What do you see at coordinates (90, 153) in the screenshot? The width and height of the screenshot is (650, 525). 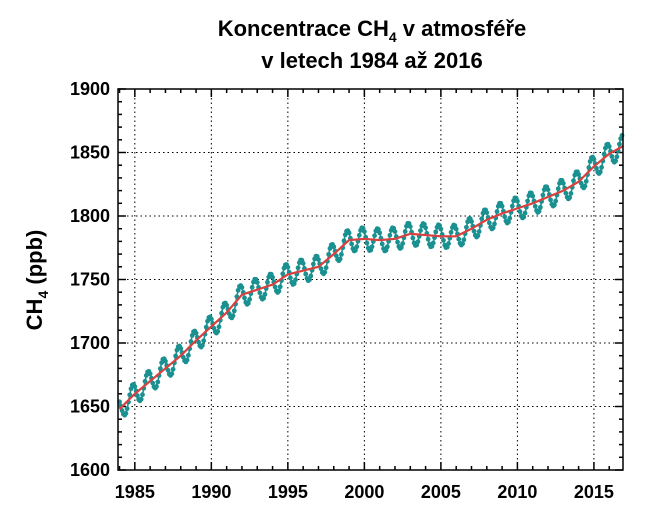 I see `y-tick-label-1850: 1850` at bounding box center [90, 153].